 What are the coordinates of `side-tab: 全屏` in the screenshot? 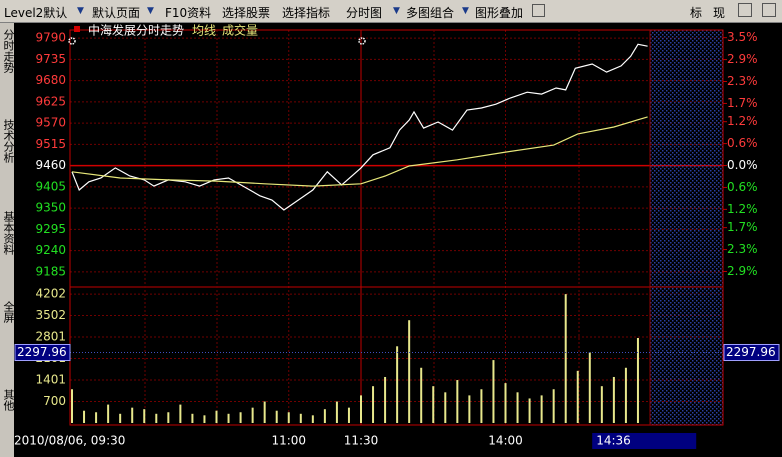 It's located at (8, 312).